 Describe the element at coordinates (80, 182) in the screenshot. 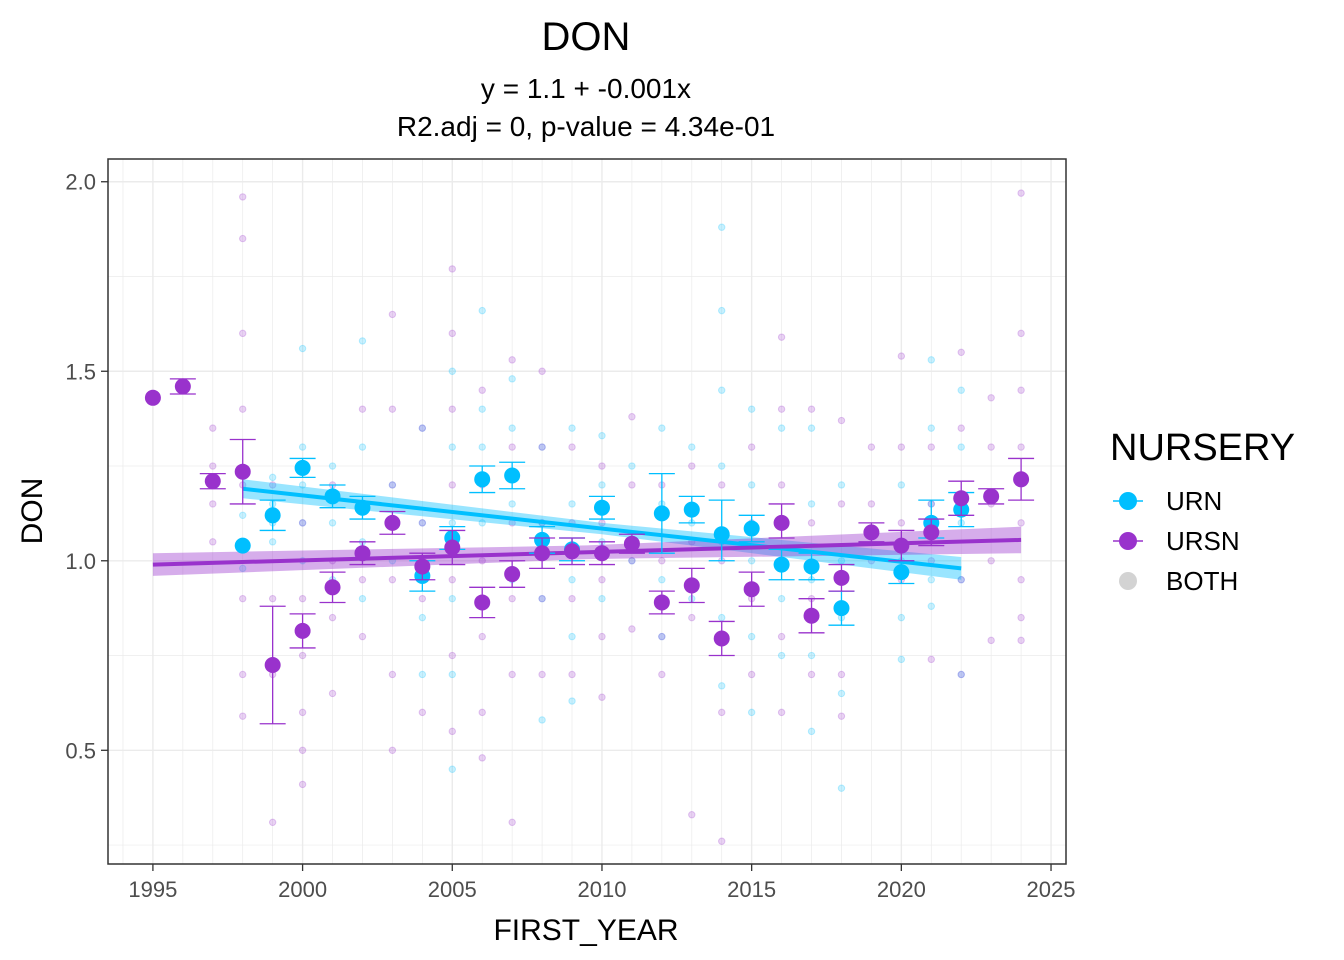

I see `y-tick-label: 2.0` at that location.